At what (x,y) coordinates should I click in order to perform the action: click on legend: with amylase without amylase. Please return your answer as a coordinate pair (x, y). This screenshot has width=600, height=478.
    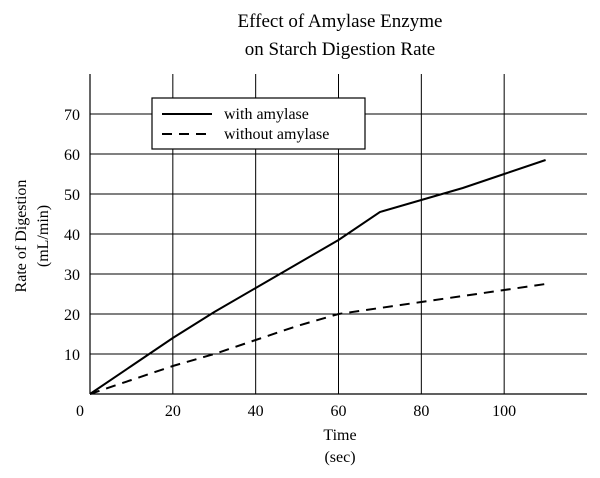
    Looking at the image, I should click on (258, 123).